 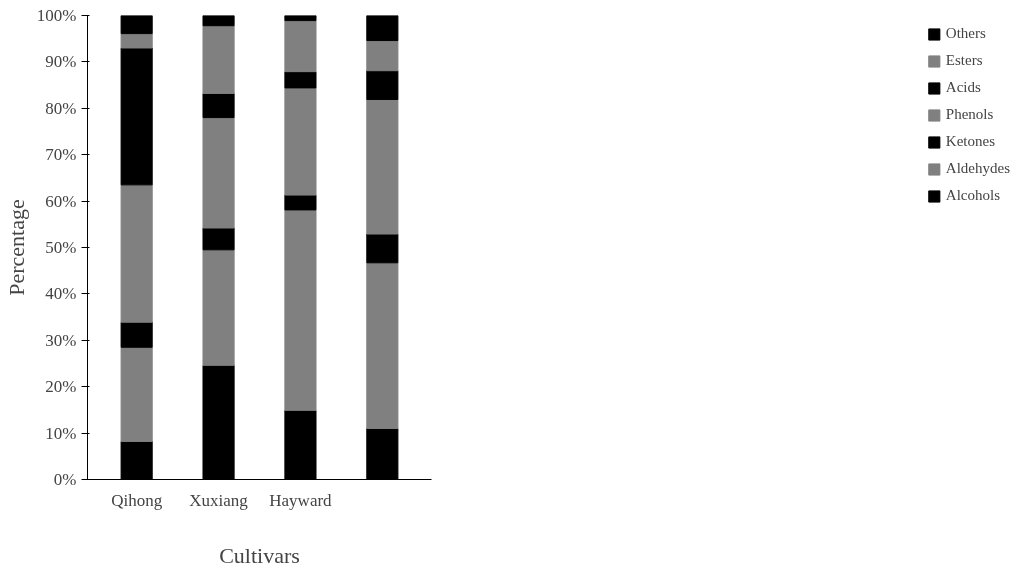 What do you see at coordinates (977, 168) in the screenshot?
I see `legend-label: Aldehydes` at bounding box center [977, 168].